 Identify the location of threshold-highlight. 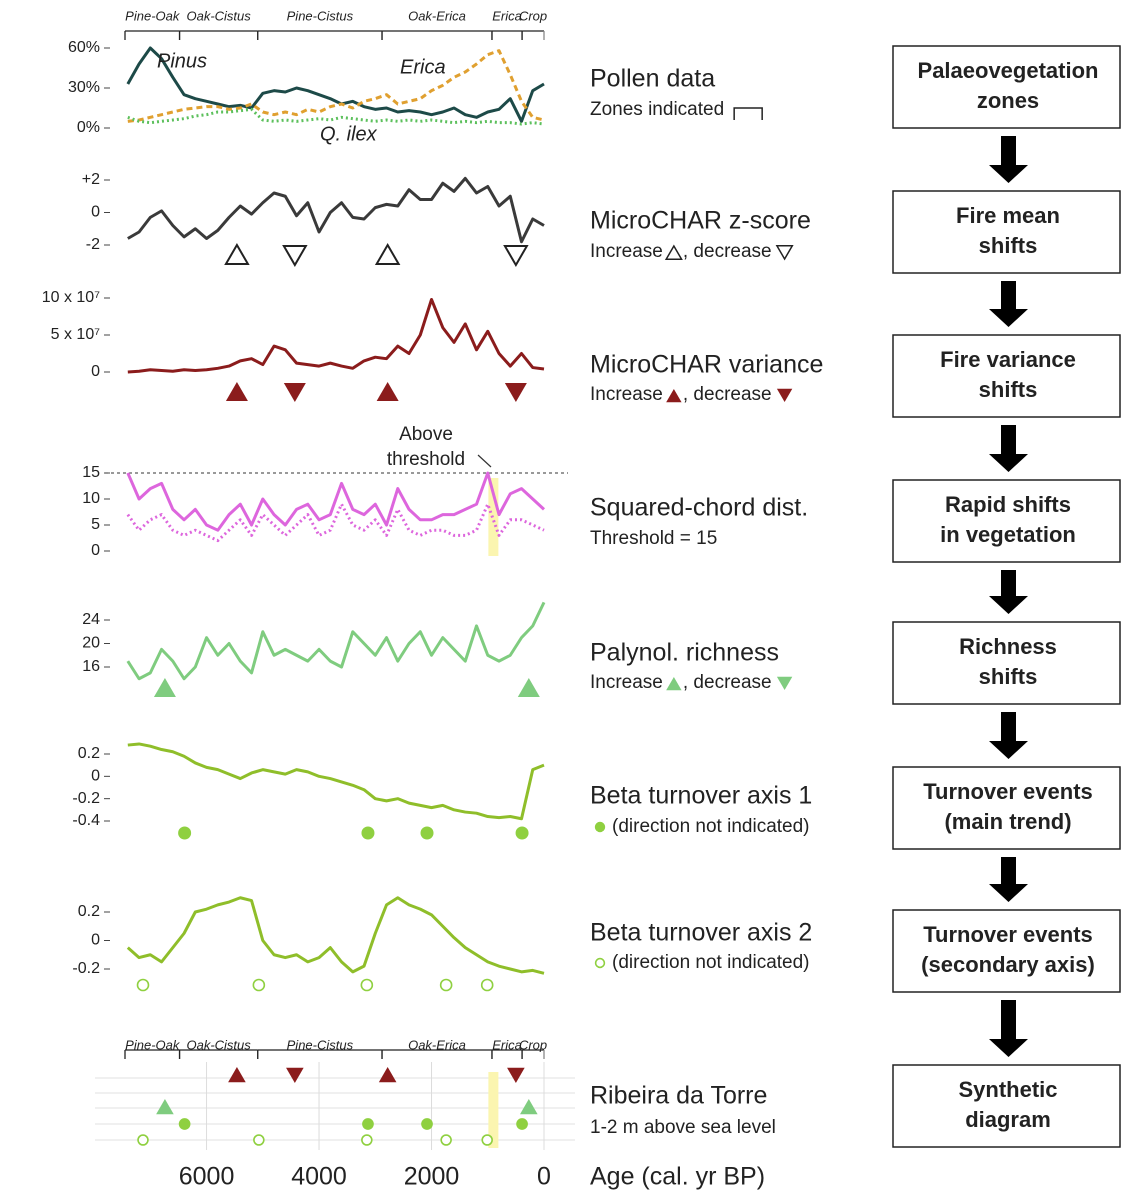
(493, 1110).